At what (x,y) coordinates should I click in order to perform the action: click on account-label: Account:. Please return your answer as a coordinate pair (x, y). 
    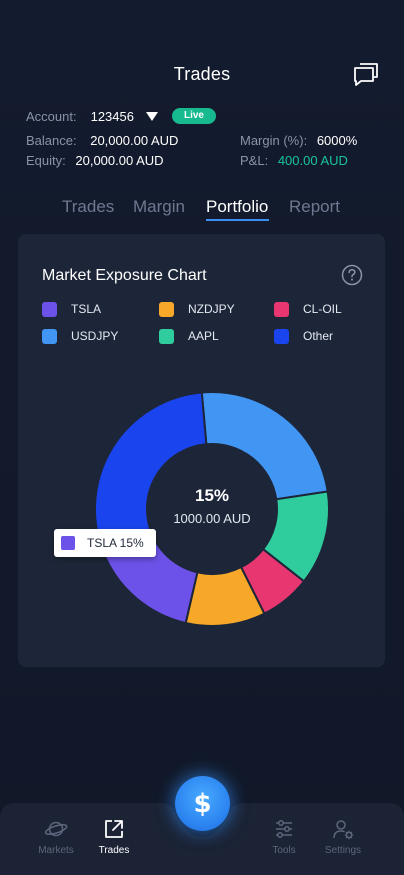
    Looking at the image, I should click on (51, 116).